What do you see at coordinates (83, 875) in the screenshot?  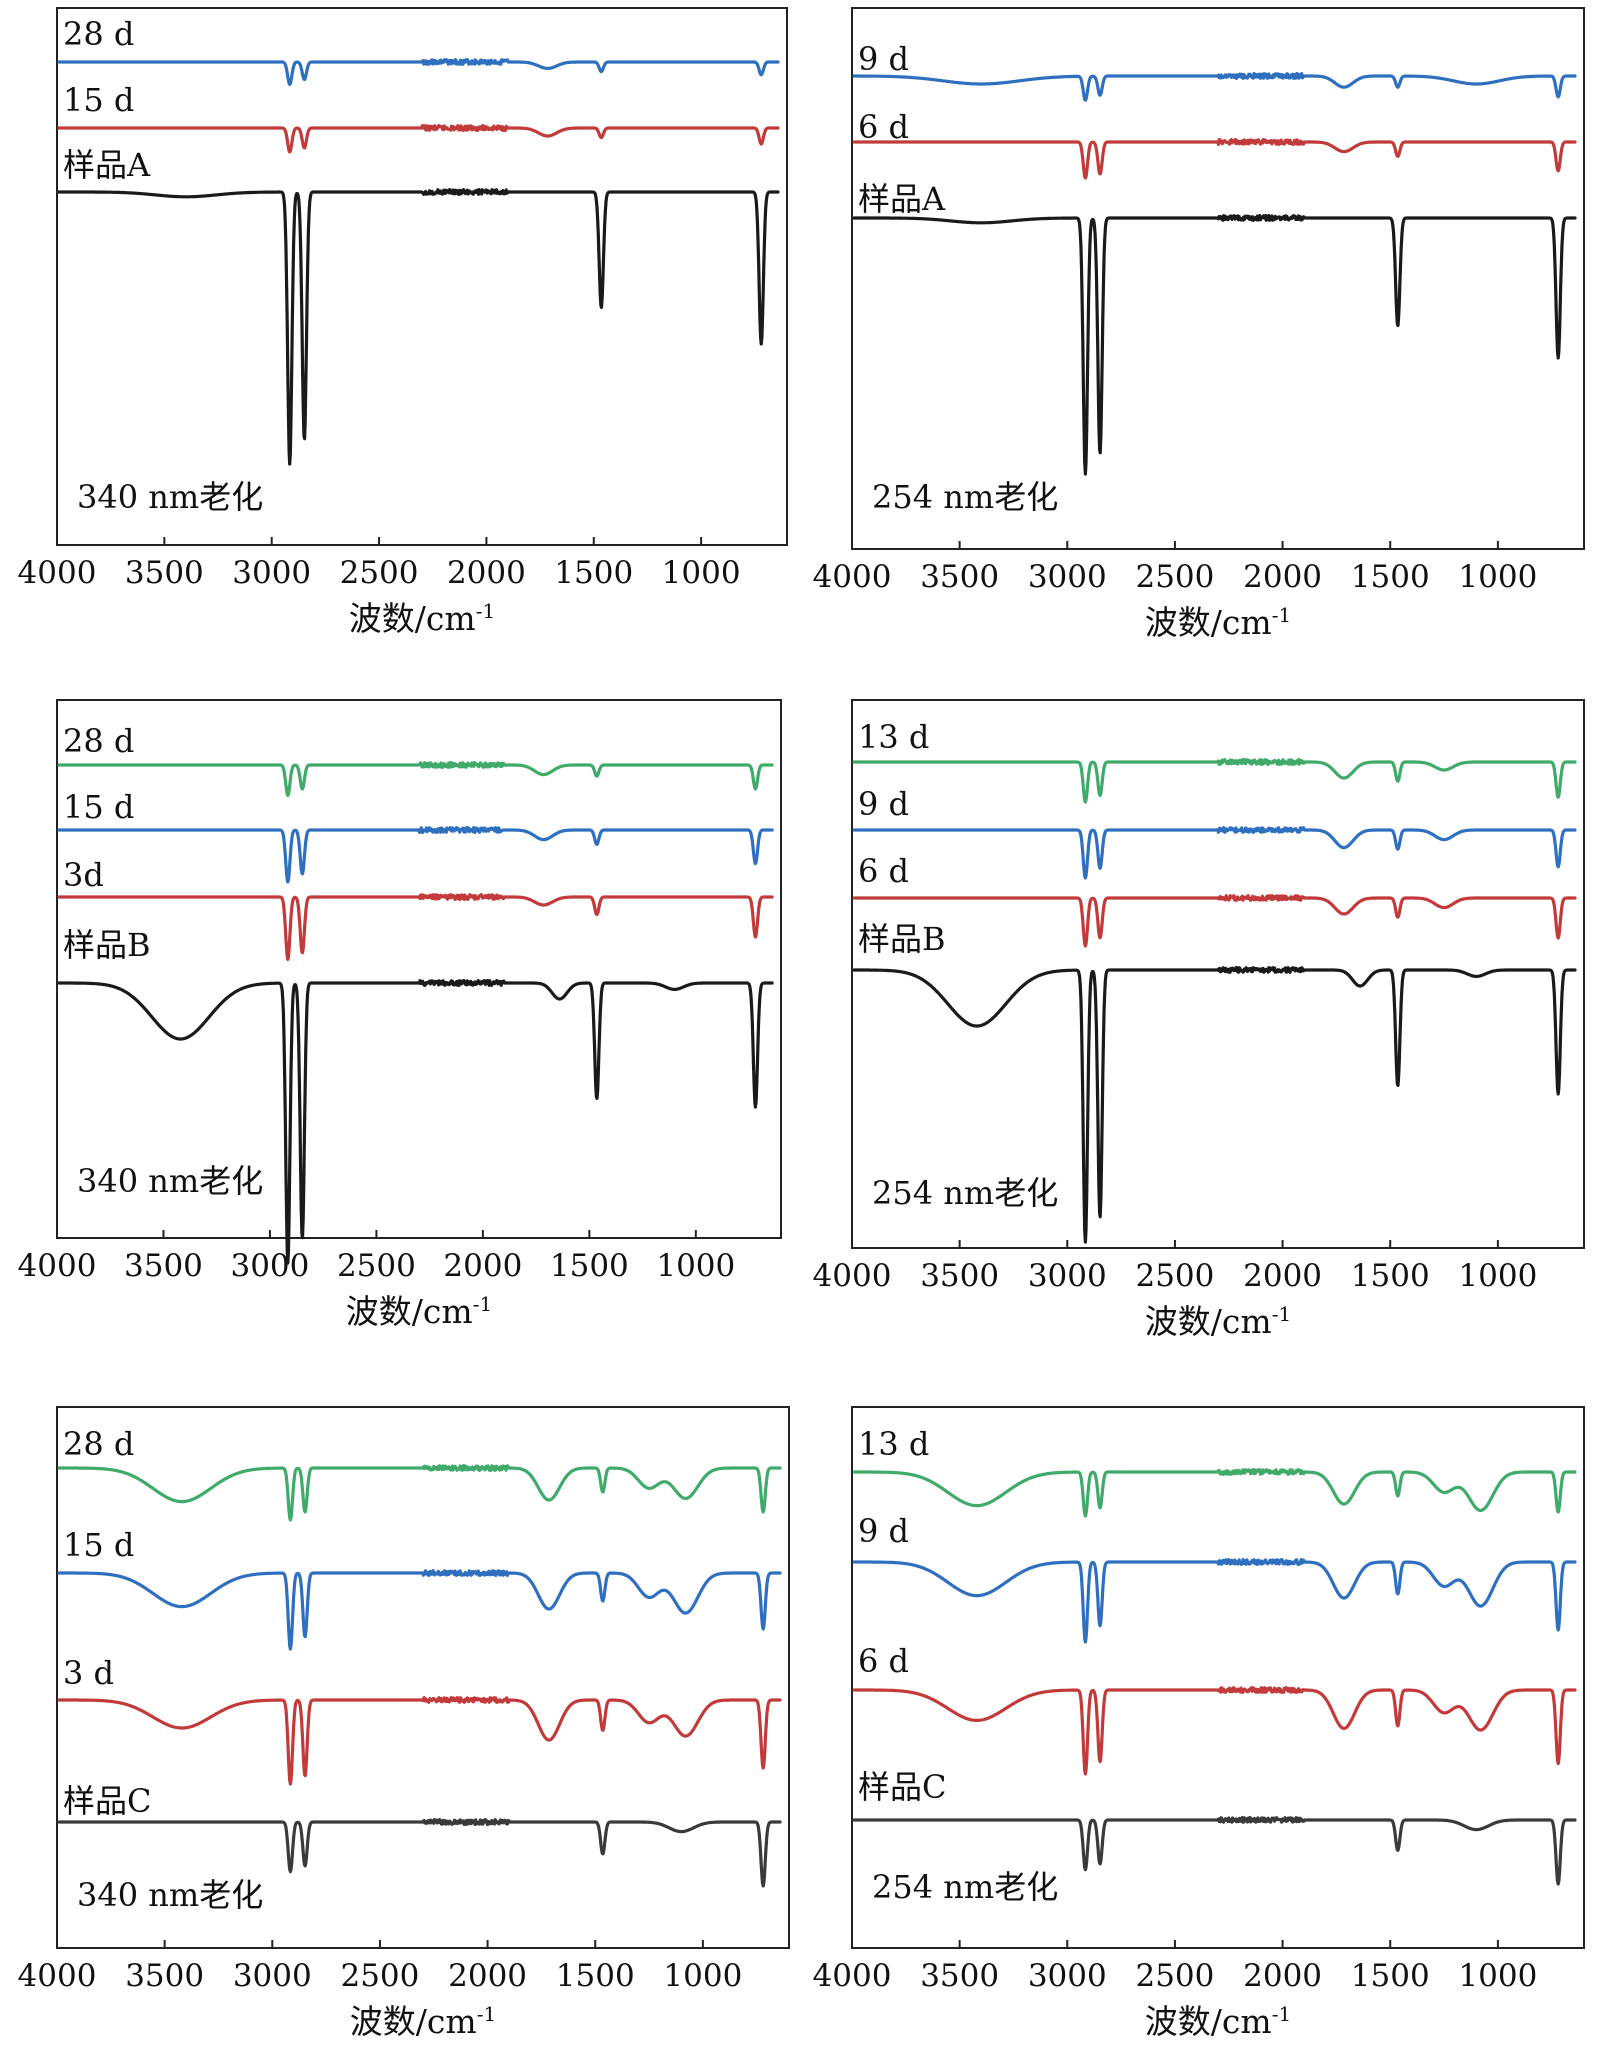 I see `series-label: 3d` at bounding box center [83, 875].